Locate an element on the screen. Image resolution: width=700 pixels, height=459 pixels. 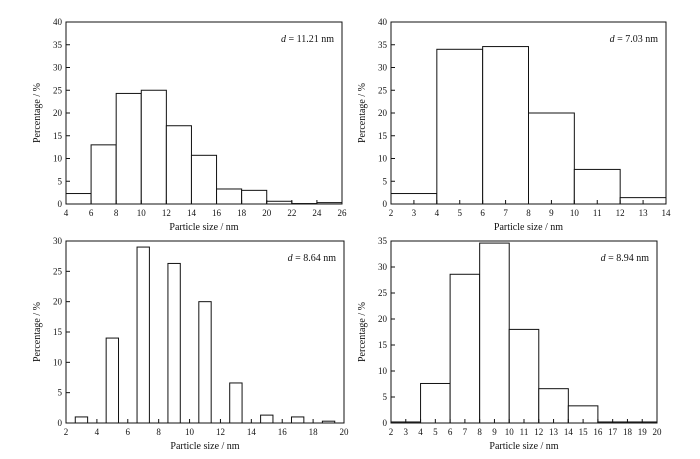
mean-size-annotation: d = 8.94 nm is located at coordinates (625, 258).